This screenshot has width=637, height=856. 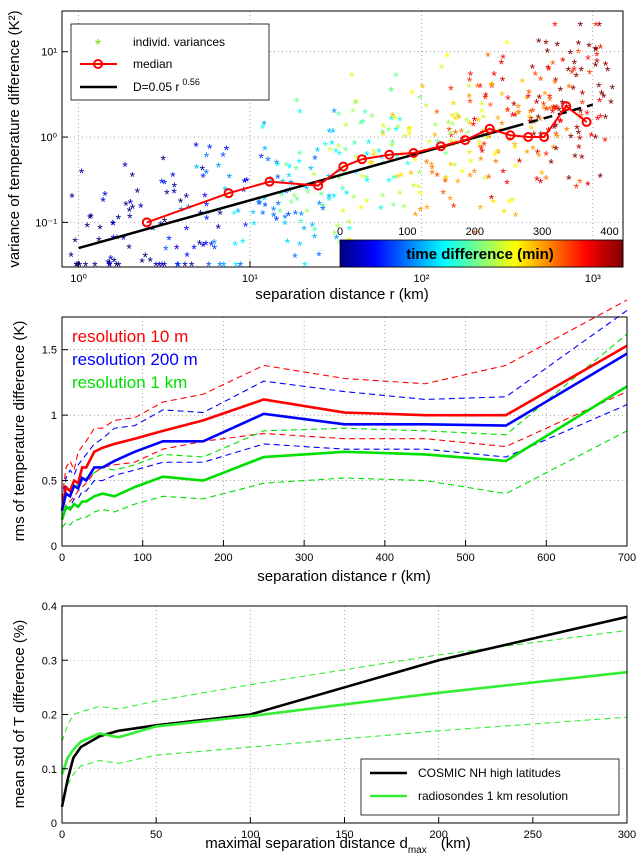 I want to click on fit-exponent: 0.56, so click(x=191, y=82).